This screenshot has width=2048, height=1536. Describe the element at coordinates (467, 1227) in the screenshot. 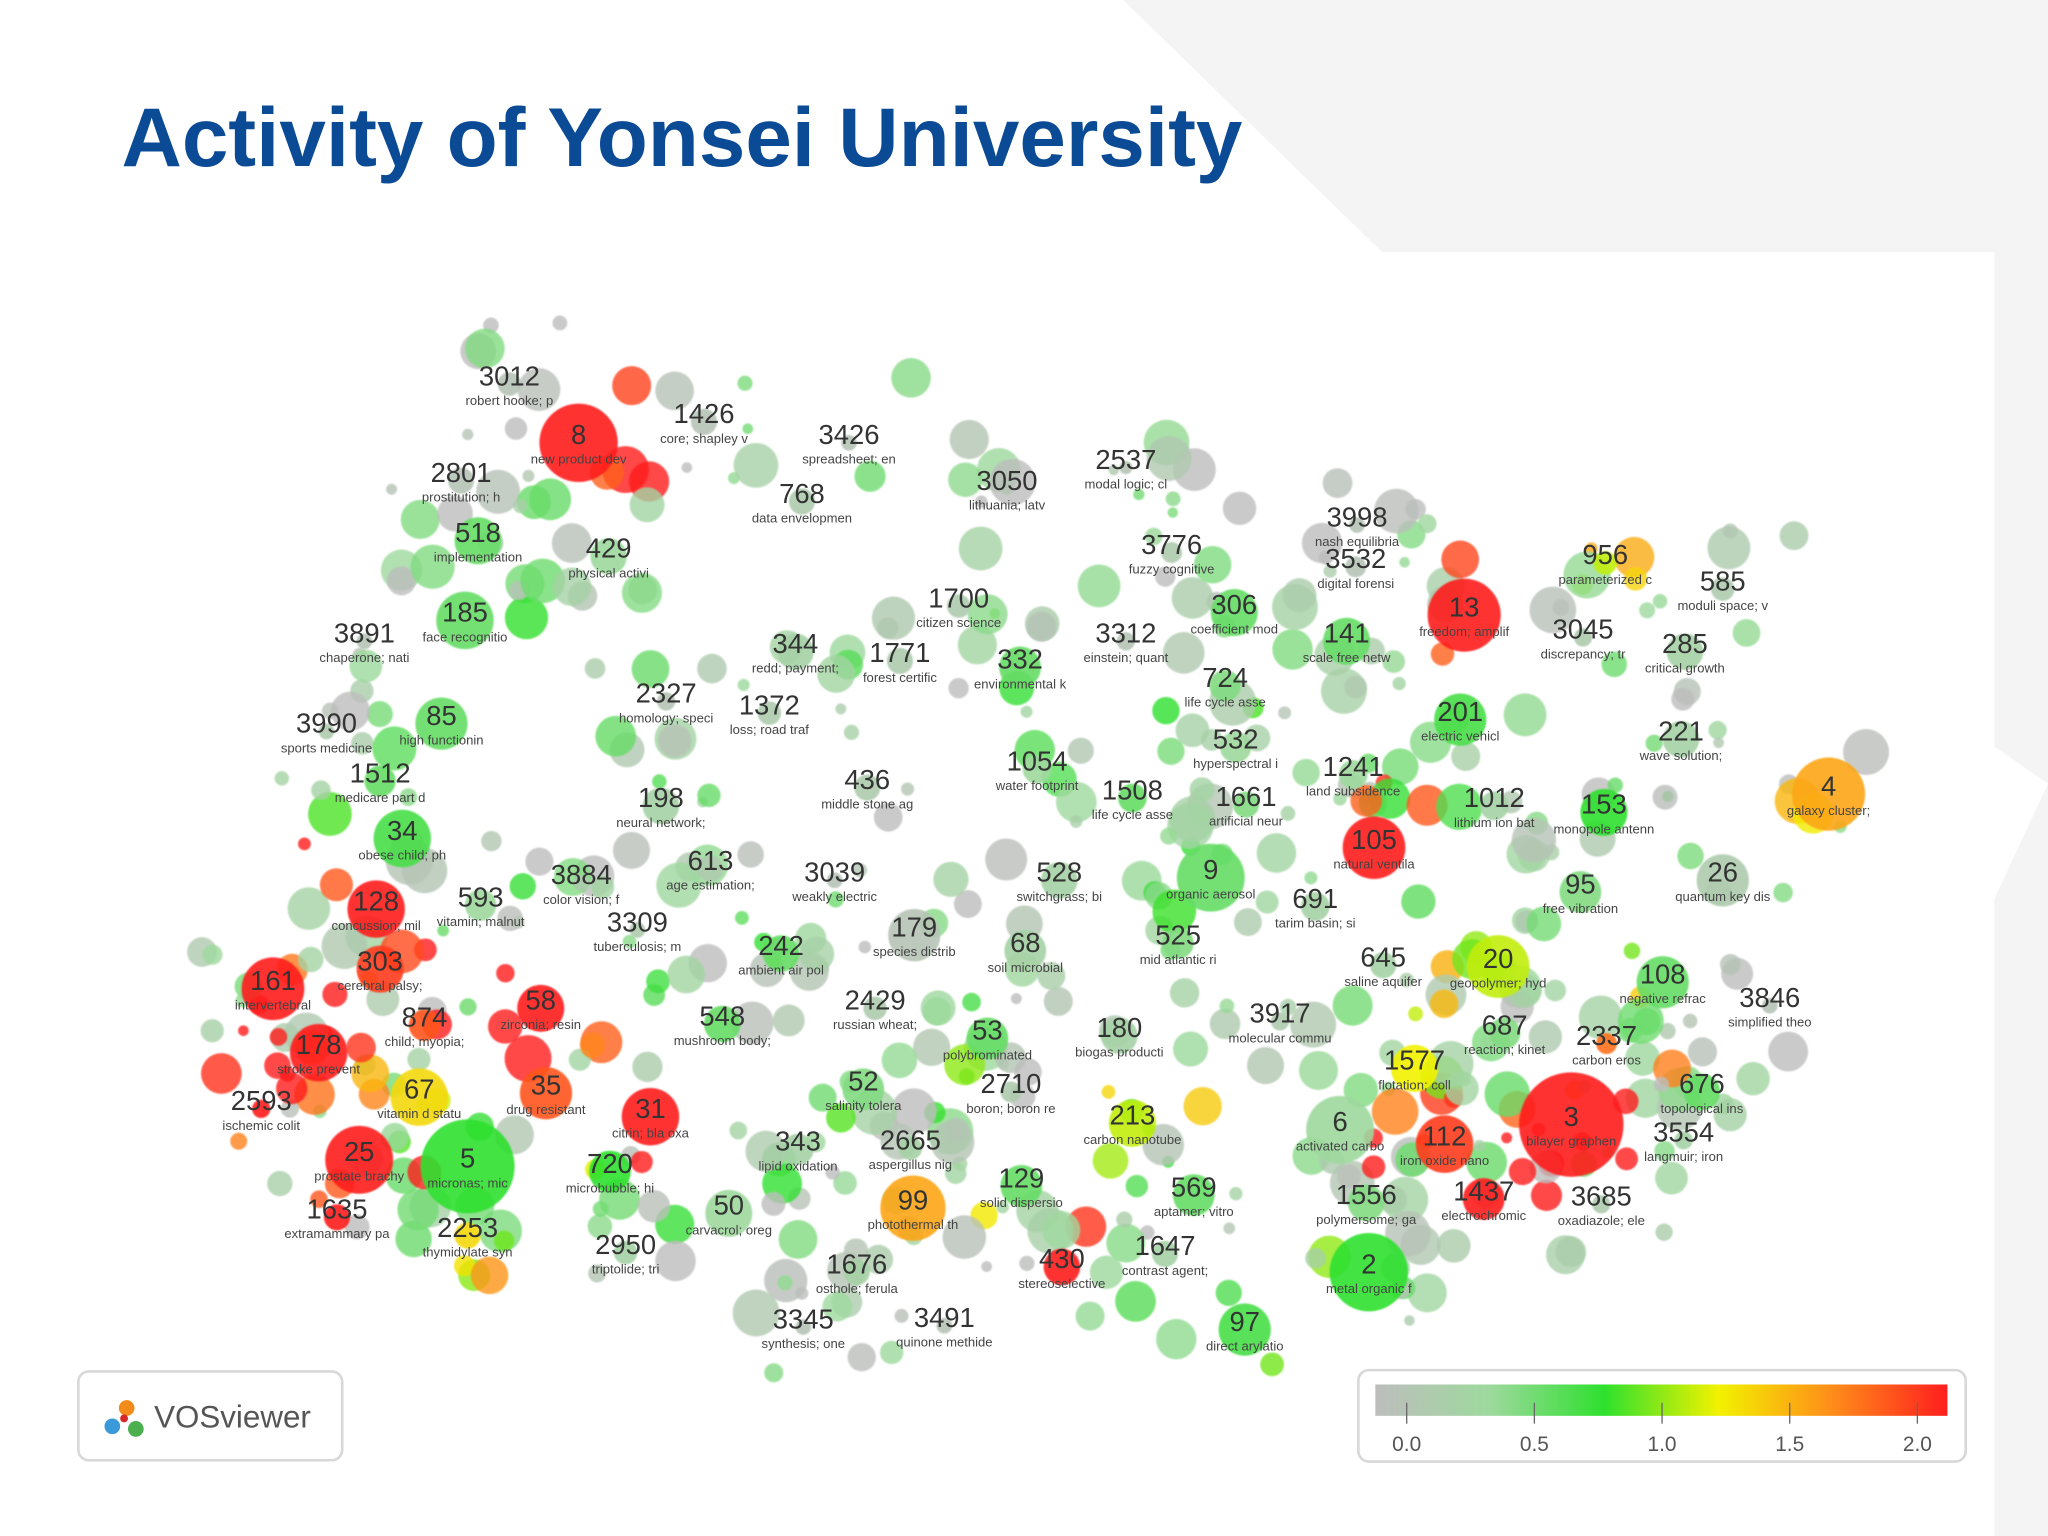

I see `node-id: 2253` at that location.